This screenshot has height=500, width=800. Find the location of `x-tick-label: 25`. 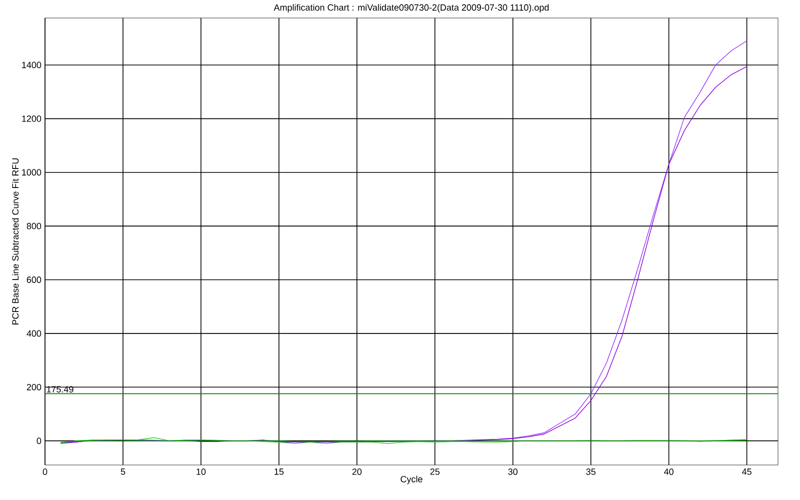

x-tick-label: 25 is located at coordinates (435, 471).